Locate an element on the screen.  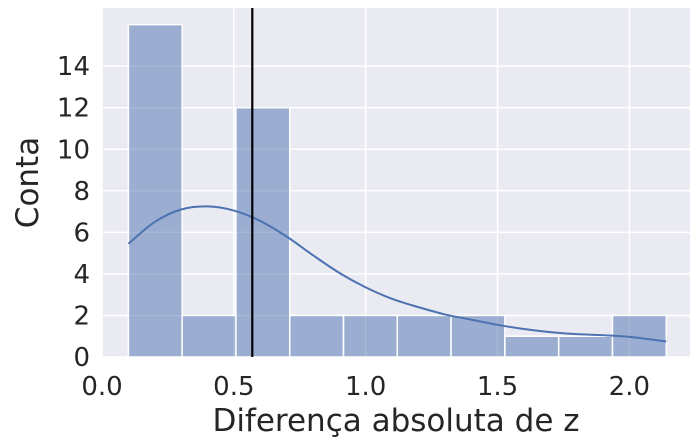
y-tick-label: 6 is located at coordinates (81, 233).